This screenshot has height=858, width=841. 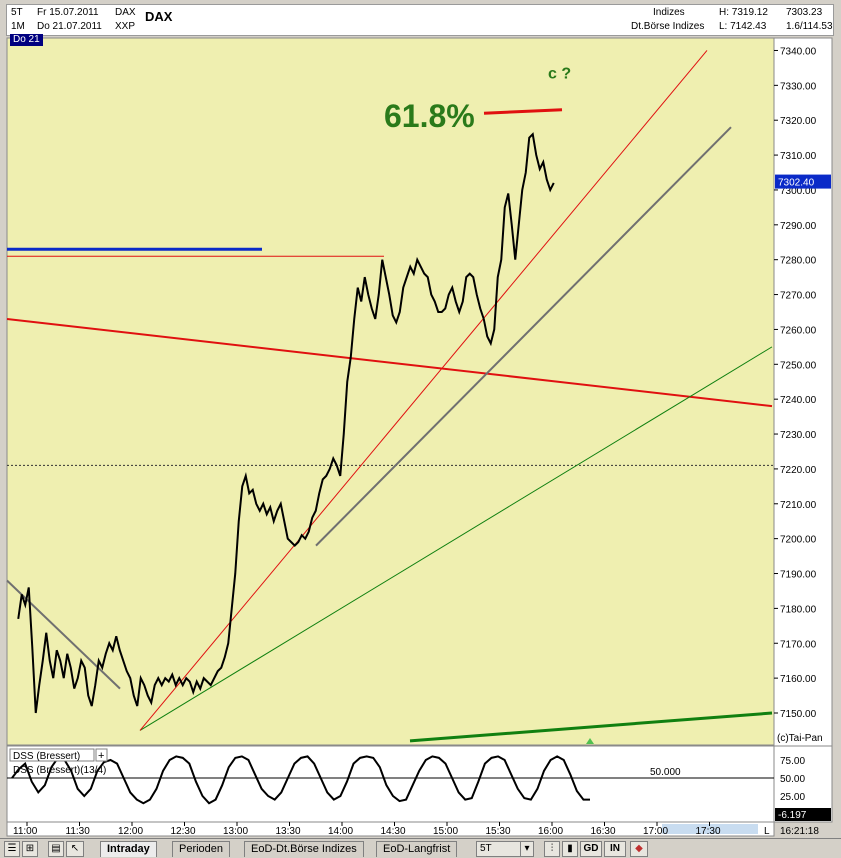 I want to click on y-tick-label: 7310.00, so click(x=798, y=156).